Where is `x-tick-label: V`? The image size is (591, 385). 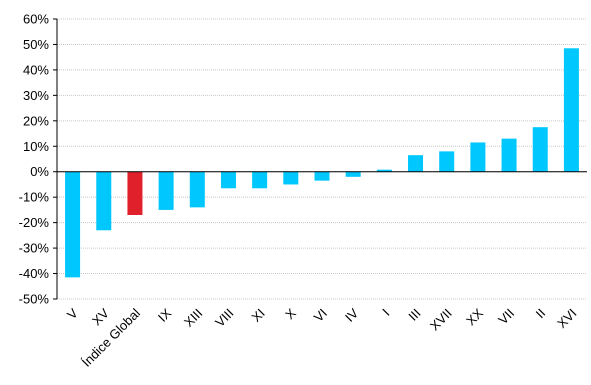 x-tick-label: V is located at coordinates (72, 313).